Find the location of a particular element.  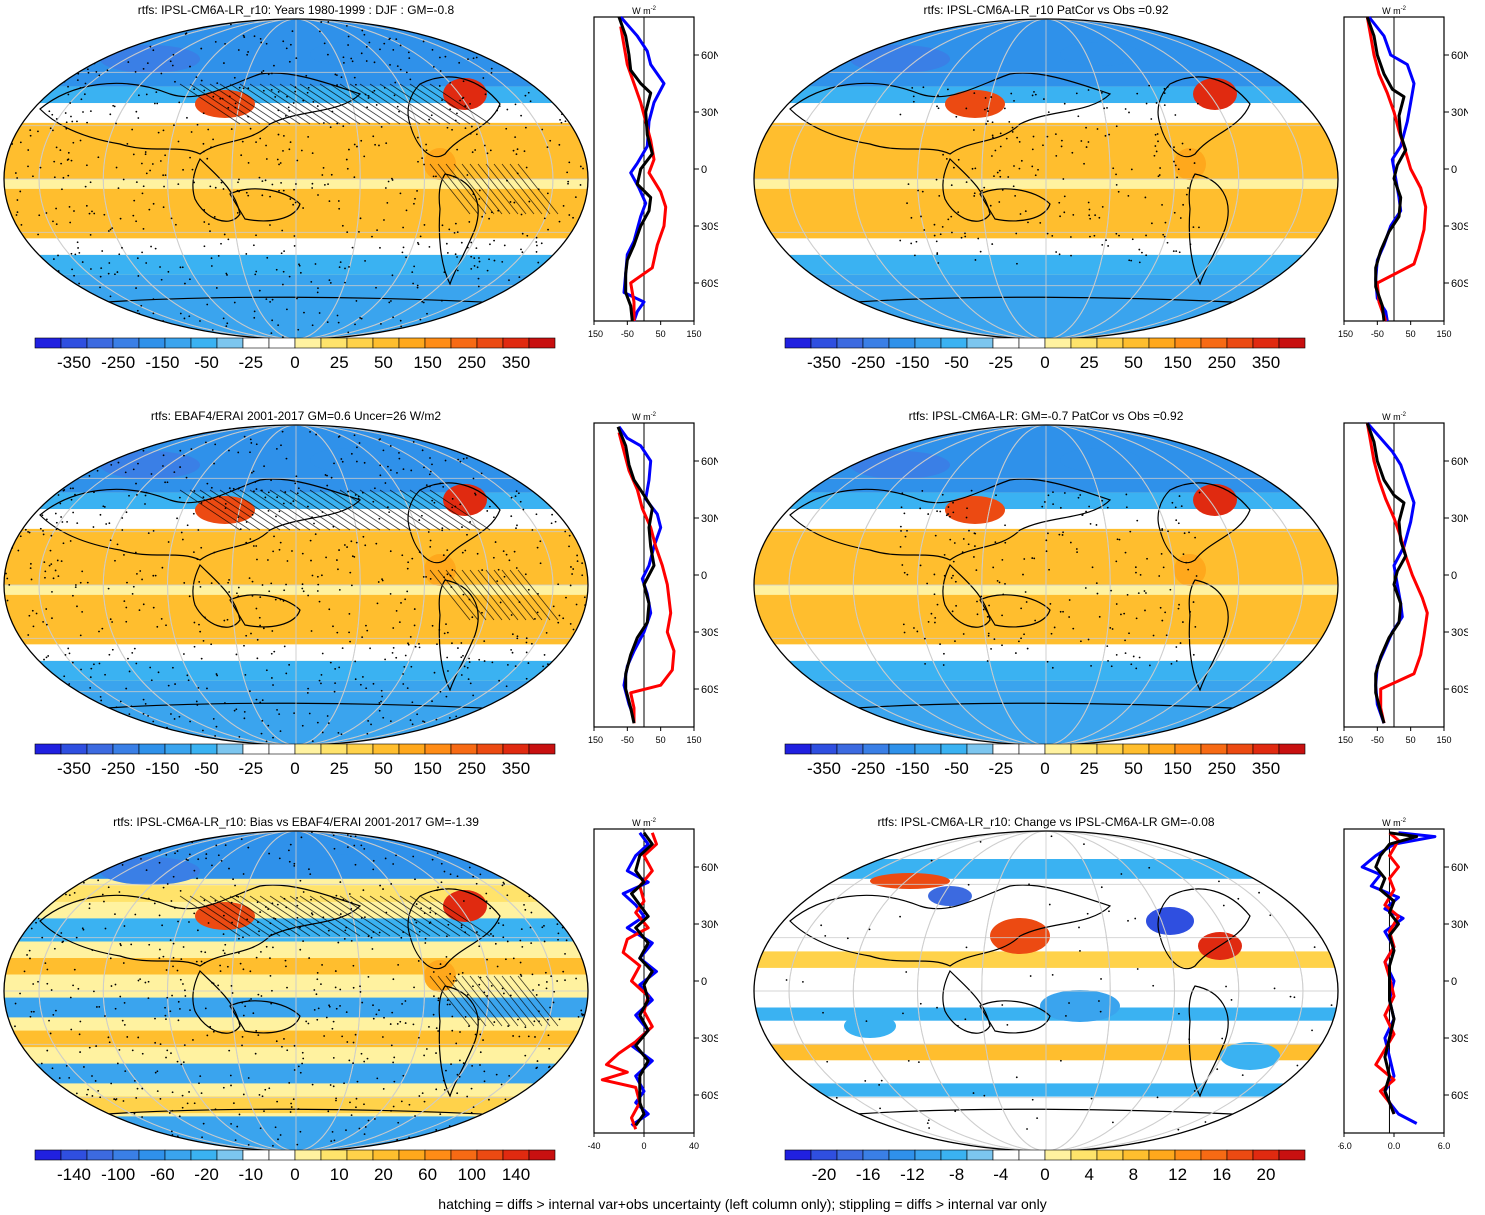

coastline is located at coordinates (454, 929).